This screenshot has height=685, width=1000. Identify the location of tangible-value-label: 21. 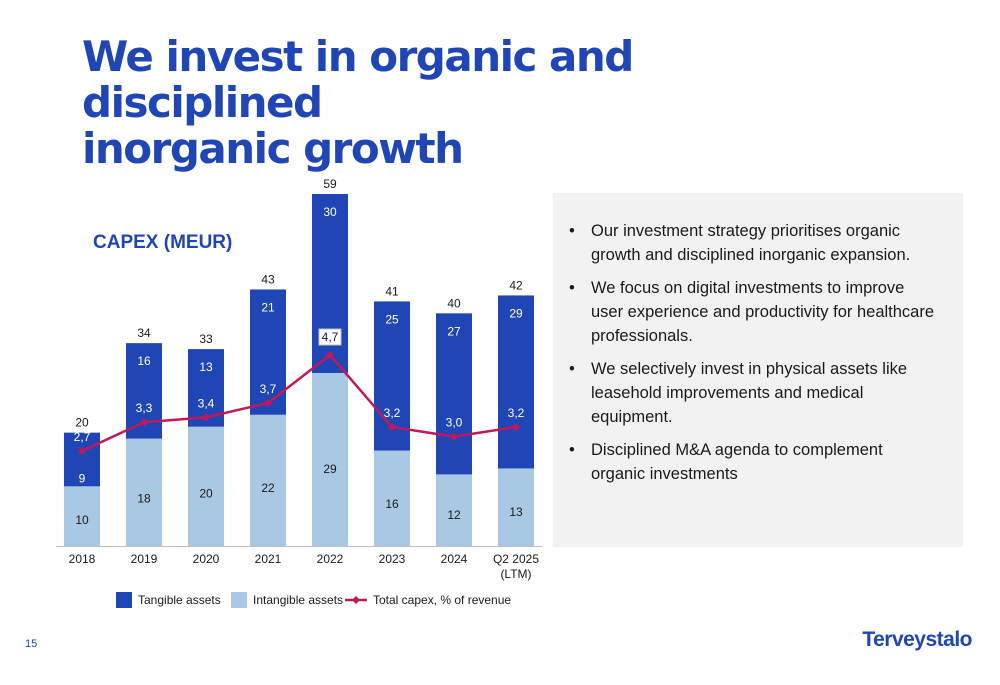
(268, 307).